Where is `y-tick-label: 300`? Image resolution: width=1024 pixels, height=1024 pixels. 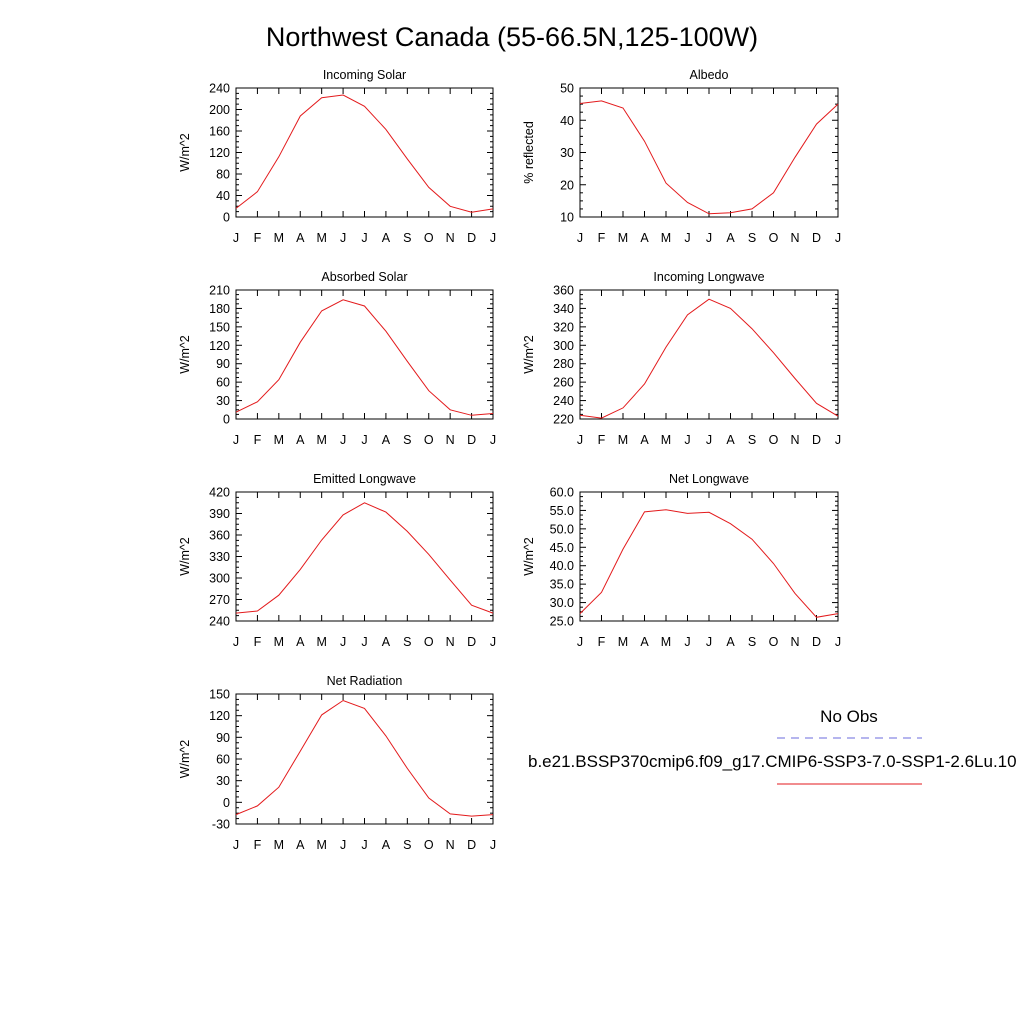
y-tick-label: 300 is located at coordinates (219, 579).